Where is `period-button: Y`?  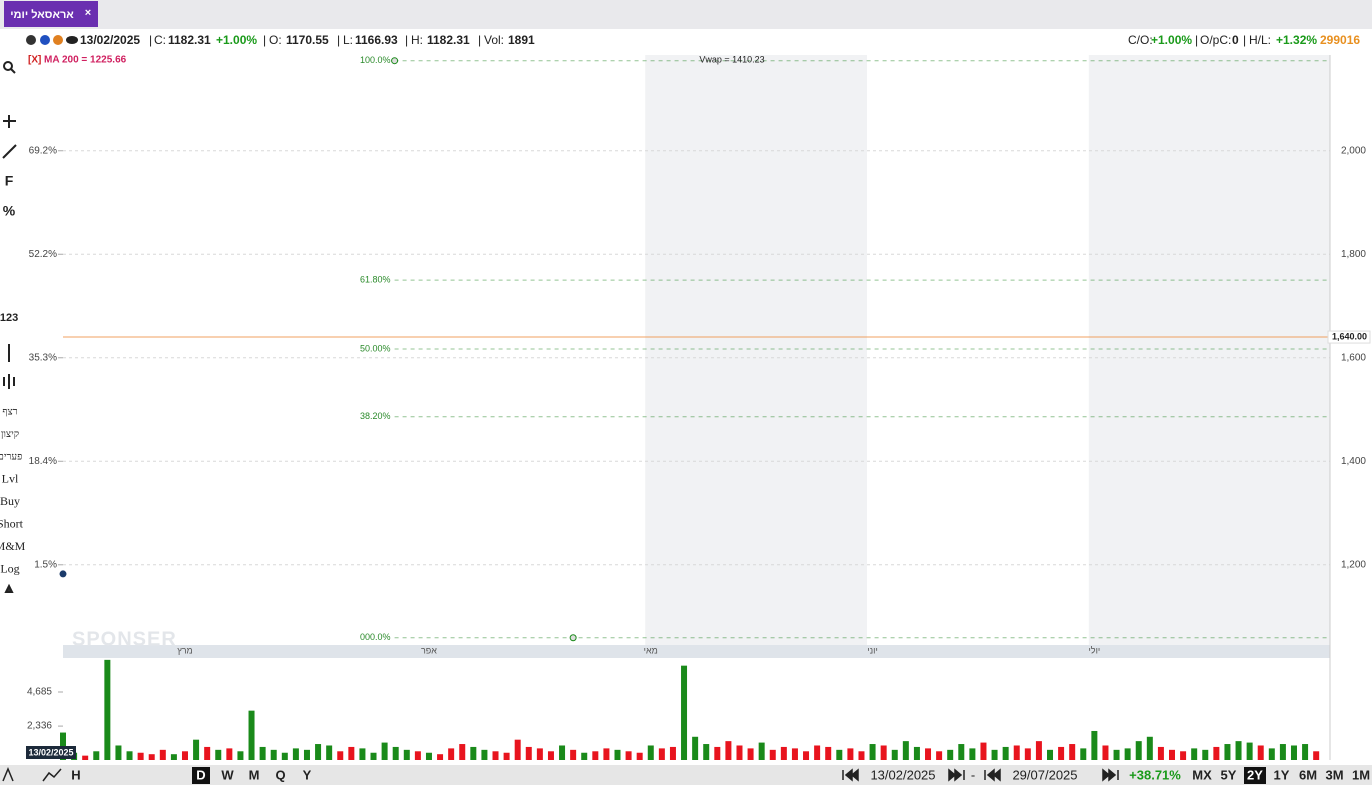 period-button: Y is located at coordinates (307, 774).